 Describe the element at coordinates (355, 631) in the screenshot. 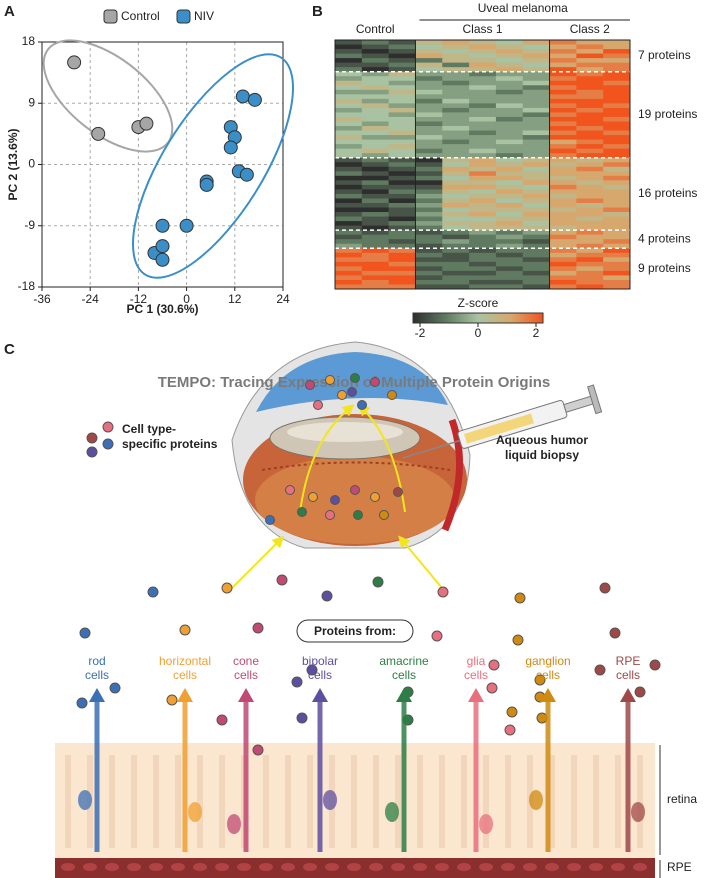

I see `proteins-from: Proteins from:` at that location.